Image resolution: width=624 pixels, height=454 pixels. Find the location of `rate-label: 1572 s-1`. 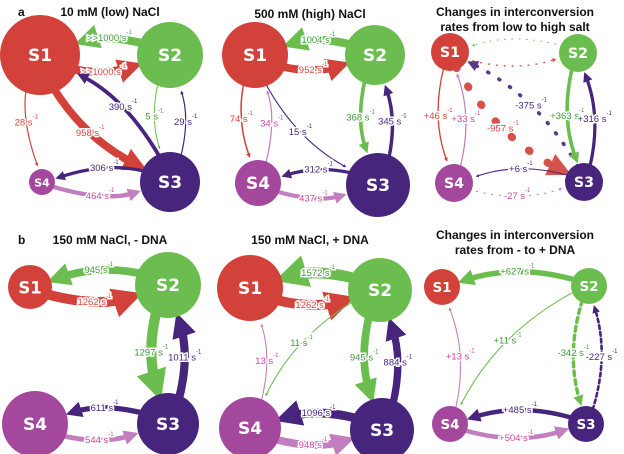

rate-label: 1572 s-1 is located at coordinates (318, 272).